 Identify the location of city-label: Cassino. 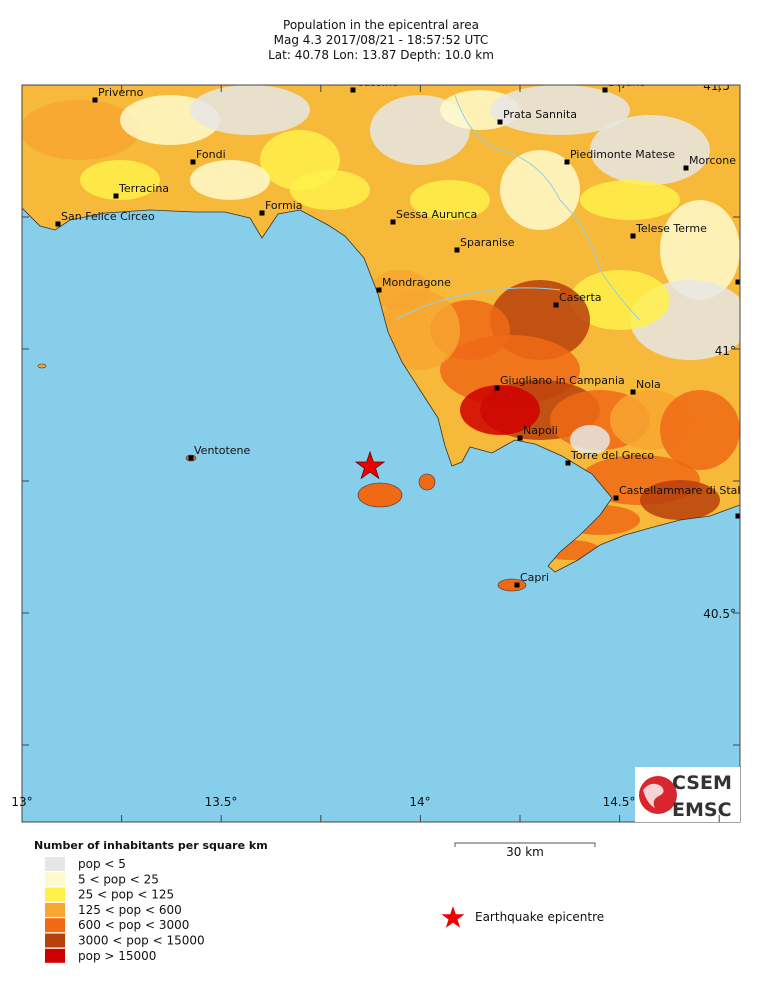
(377, 82).